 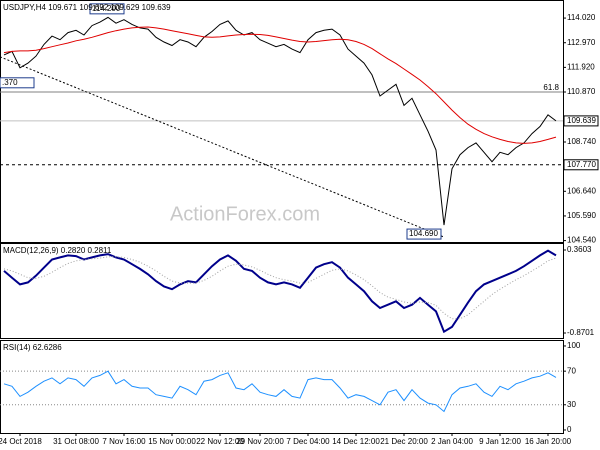 What do you see at coordinates (551, 87) in the screenshot?
I see `annotation: 61.8` at bounding box center [551, 87].